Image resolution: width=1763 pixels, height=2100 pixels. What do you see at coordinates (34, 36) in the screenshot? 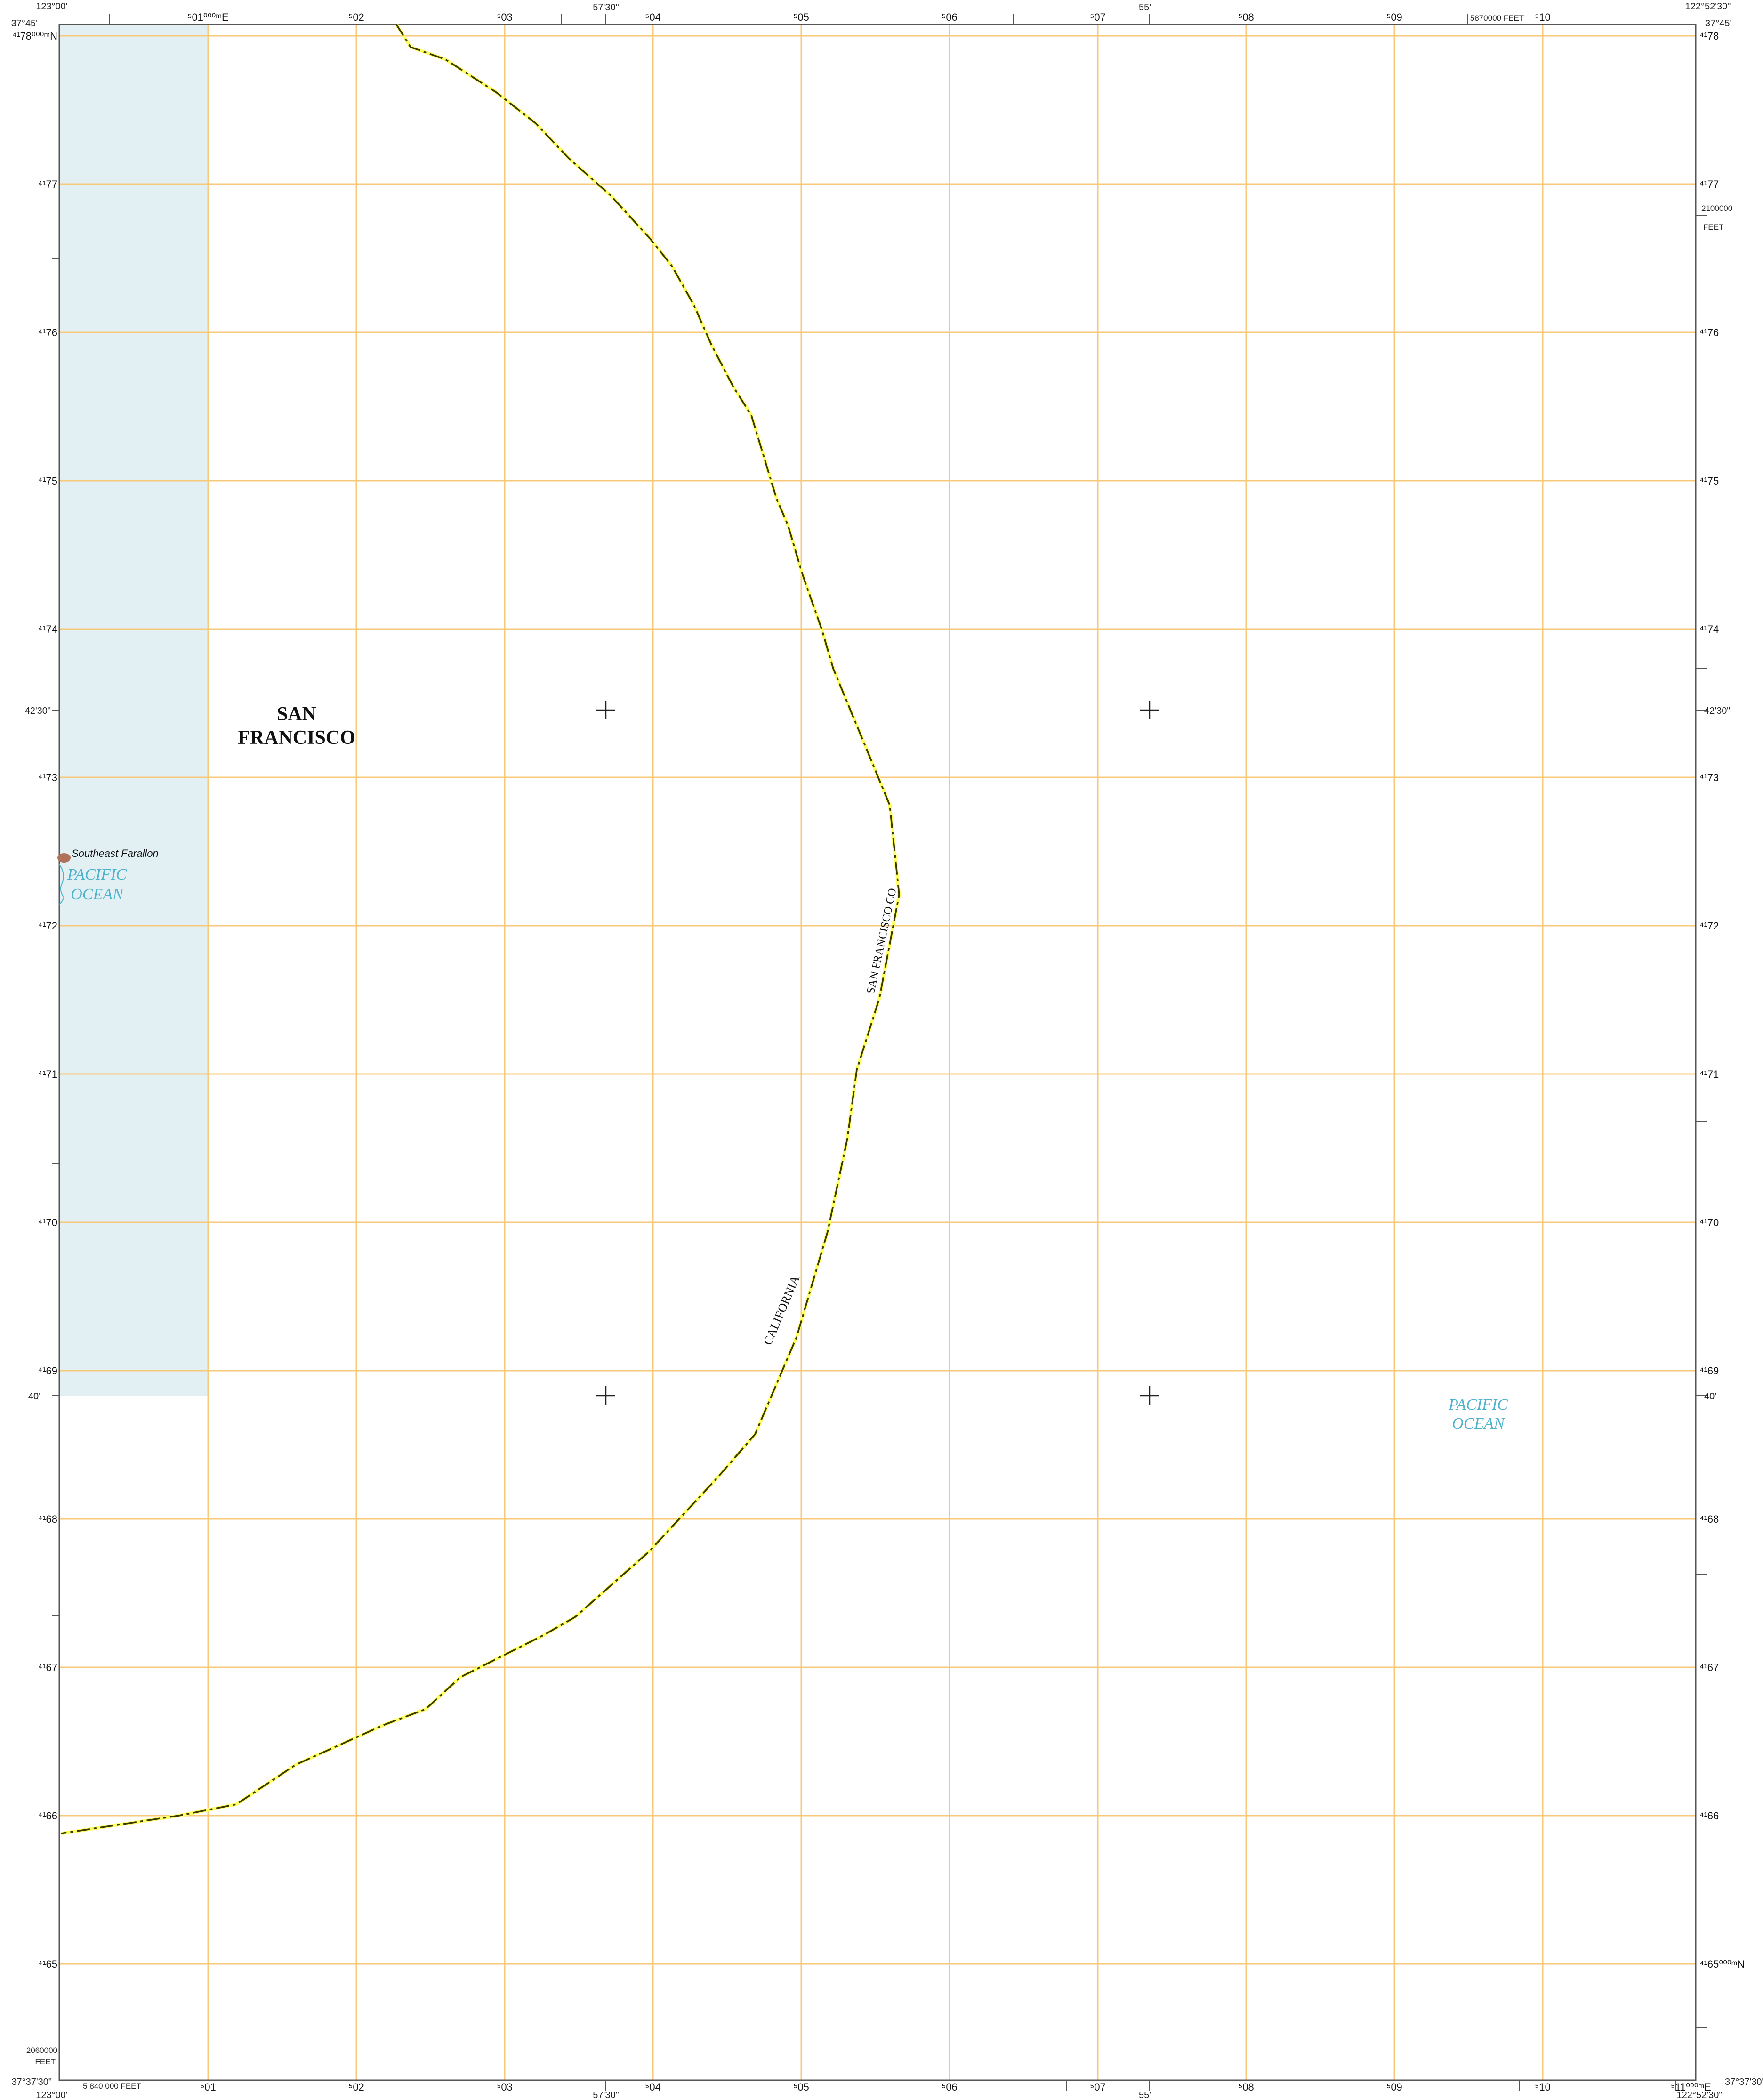
I see `northing-label-left: ⁴¹78⁰⁰⁰ᵐN` at bounding box center [34, 36].